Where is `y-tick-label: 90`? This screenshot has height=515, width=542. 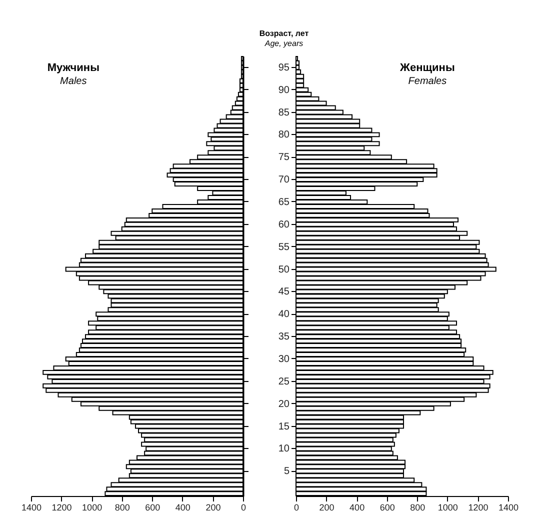 y-tick-label: 90 is located at coordinates (284, 90).